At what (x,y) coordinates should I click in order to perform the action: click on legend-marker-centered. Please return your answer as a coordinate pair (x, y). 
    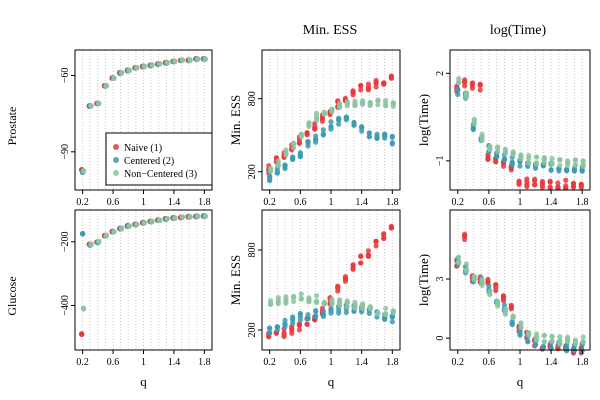
    Looking at the image, I should click on (116, 160).